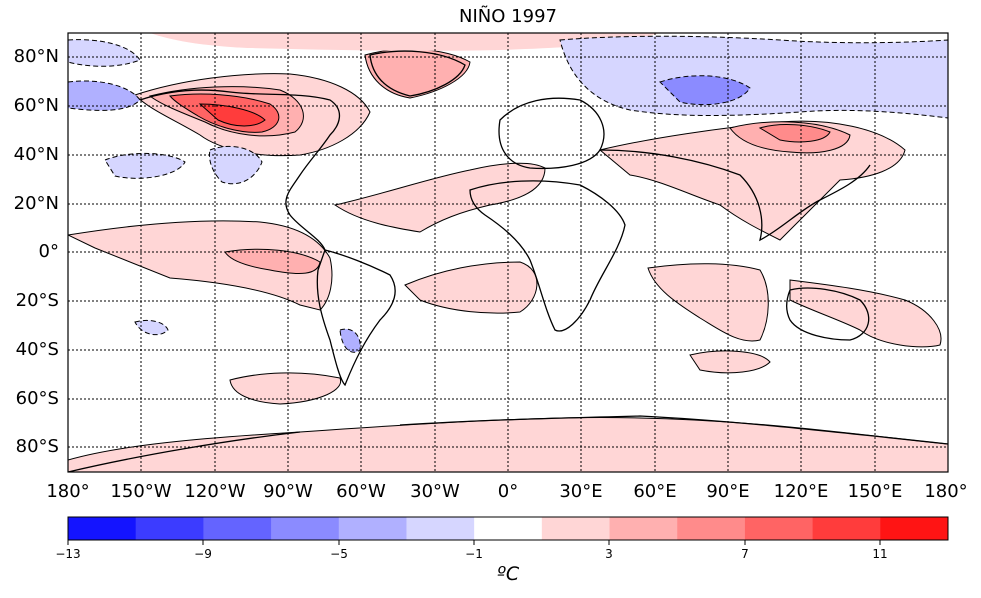  I want to click on lon-label: 90°E, so click(727, 491).